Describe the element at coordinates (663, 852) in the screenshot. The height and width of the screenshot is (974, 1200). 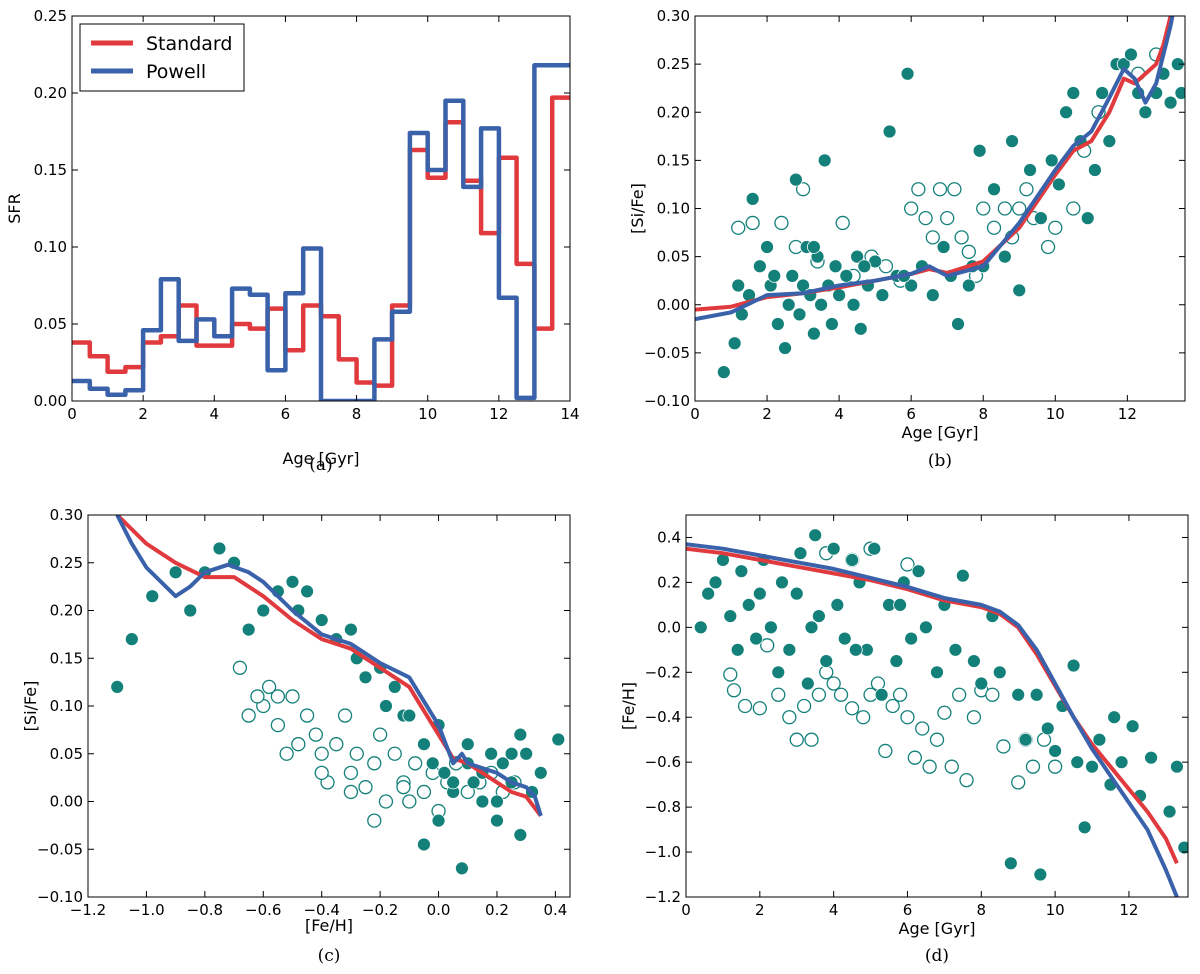
I see `y-tick-label: −1.0` at that location.